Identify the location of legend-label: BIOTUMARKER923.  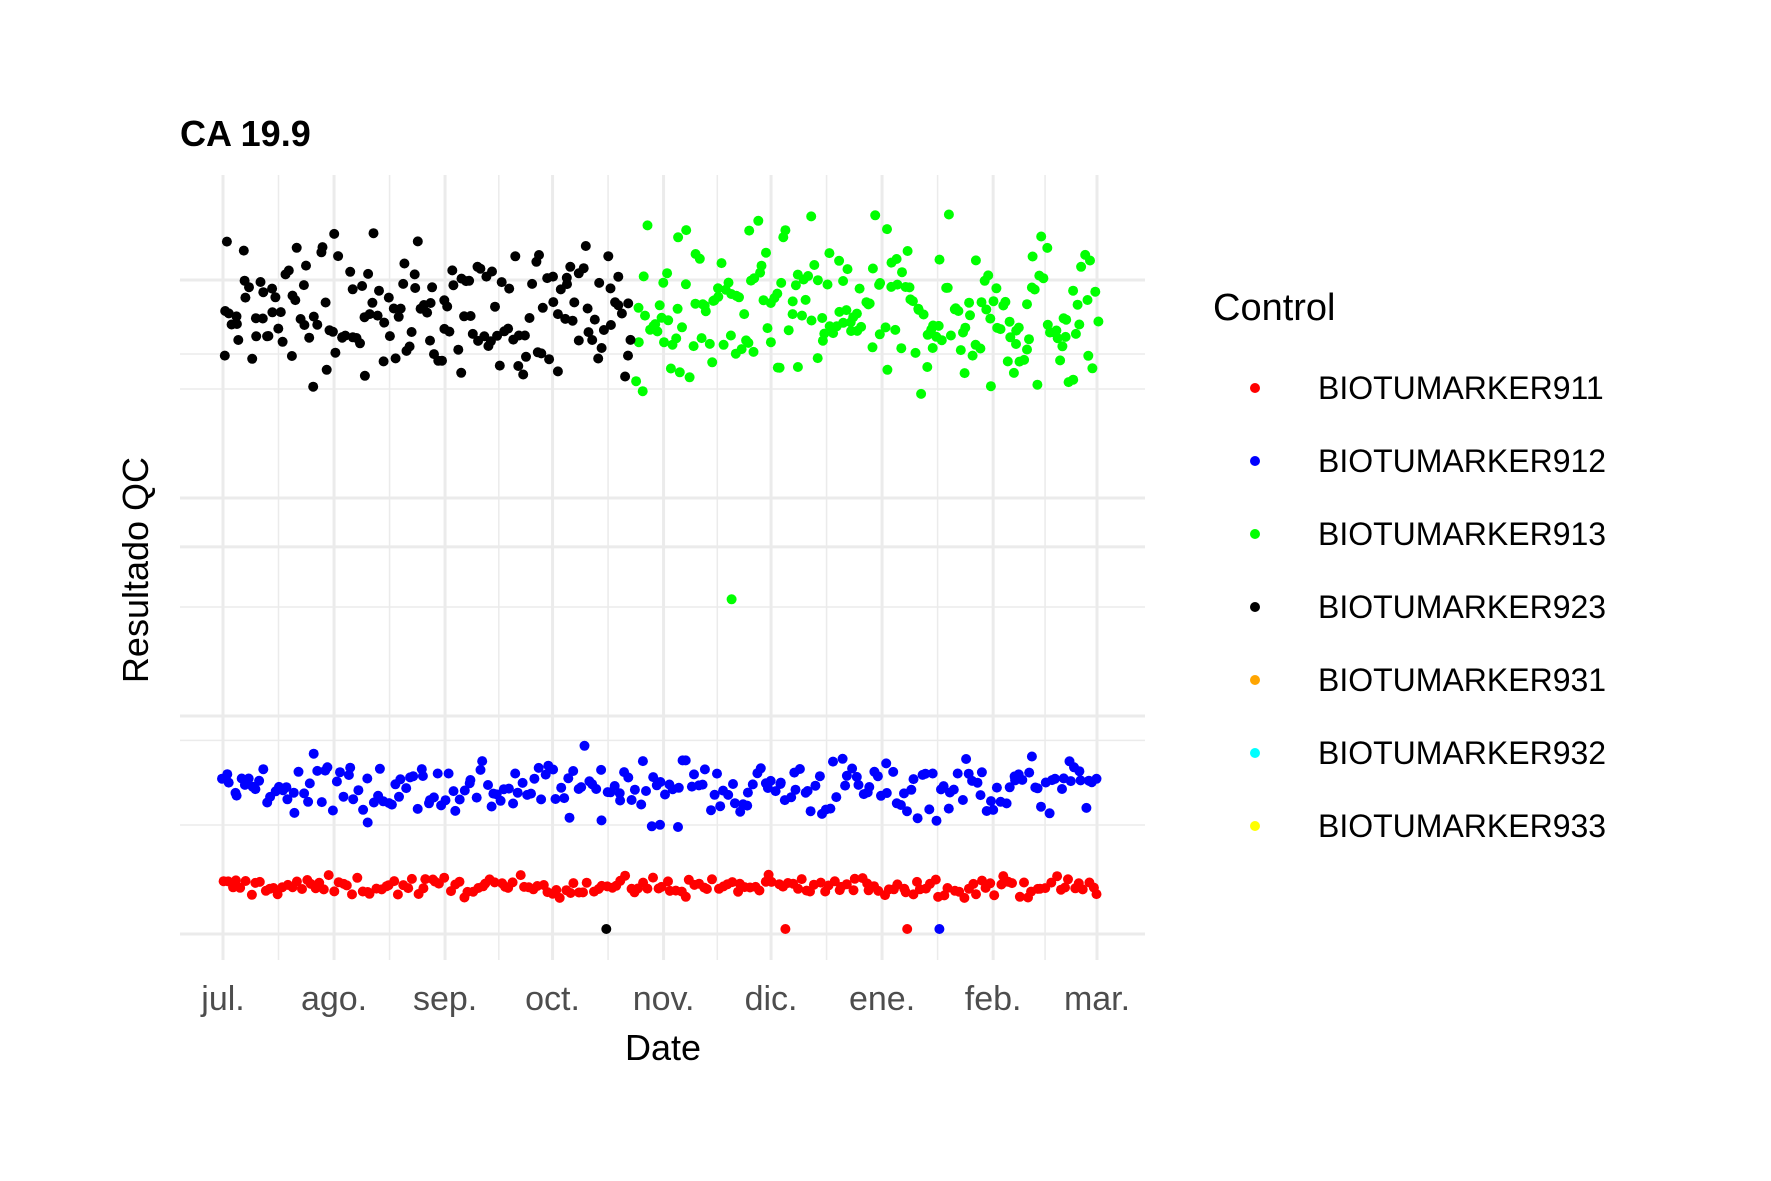
(1462, 607).